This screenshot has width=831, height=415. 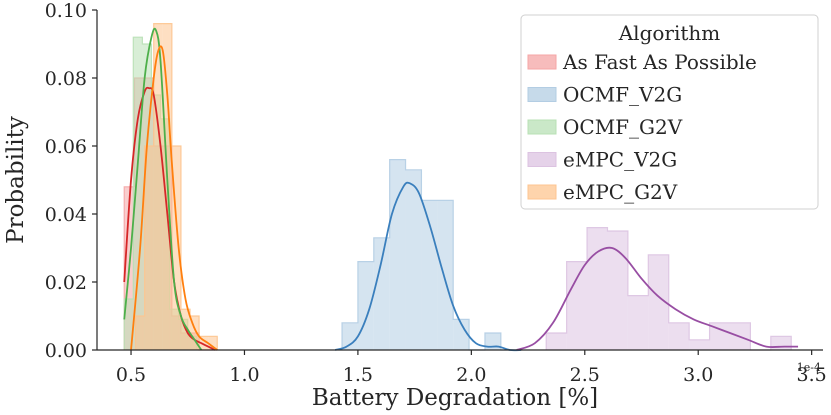 I want to click on y-tick-label: 0.02, so click(x=66, y=283).